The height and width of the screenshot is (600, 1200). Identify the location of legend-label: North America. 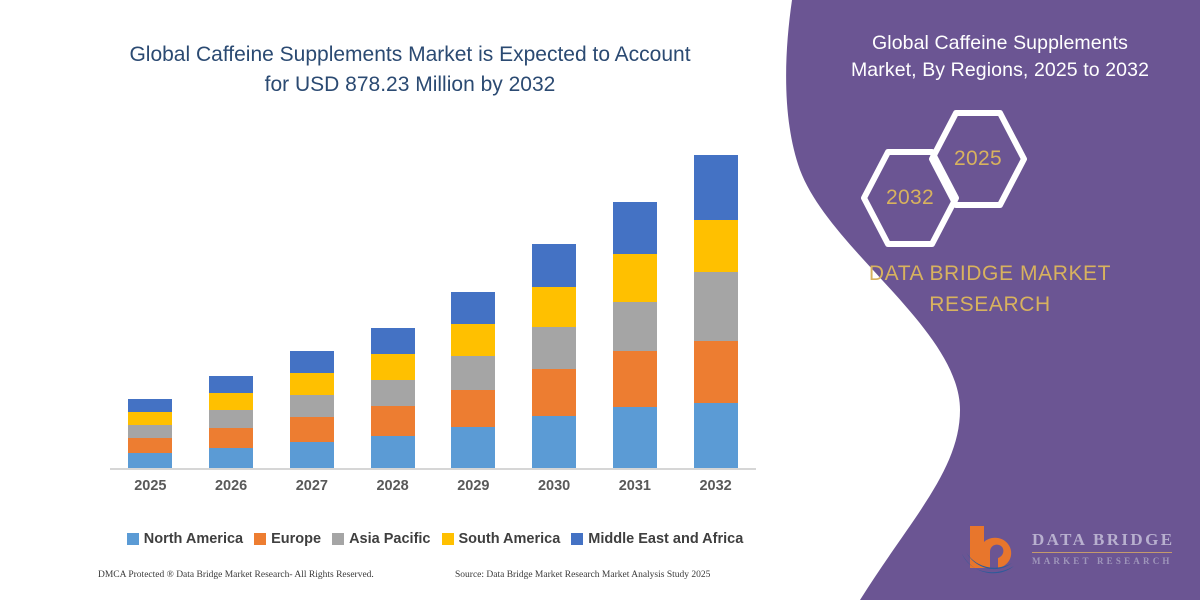
(193, 539).